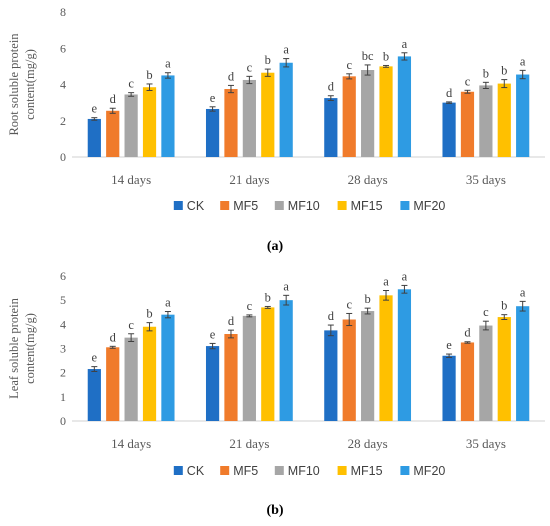 Image resolution: width=550 pixels, height=526 pixels. I want to click on y-tick-label: 1, so click(63, 397).